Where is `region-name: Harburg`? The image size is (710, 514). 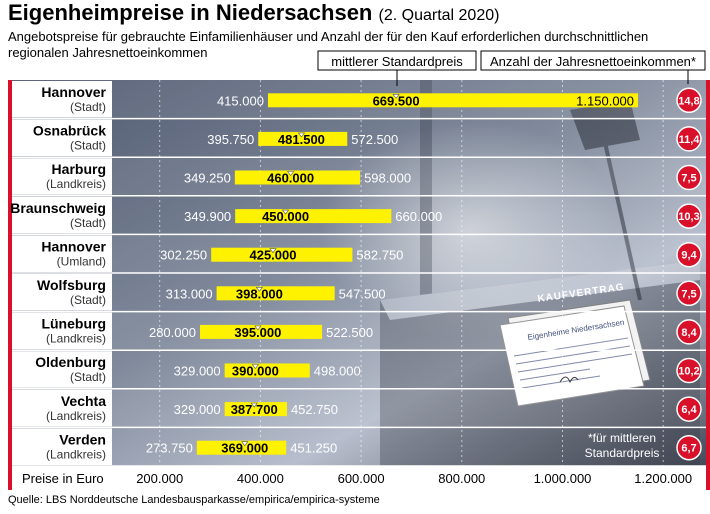
region-name: Harburg is located at coordinates (79, 169).